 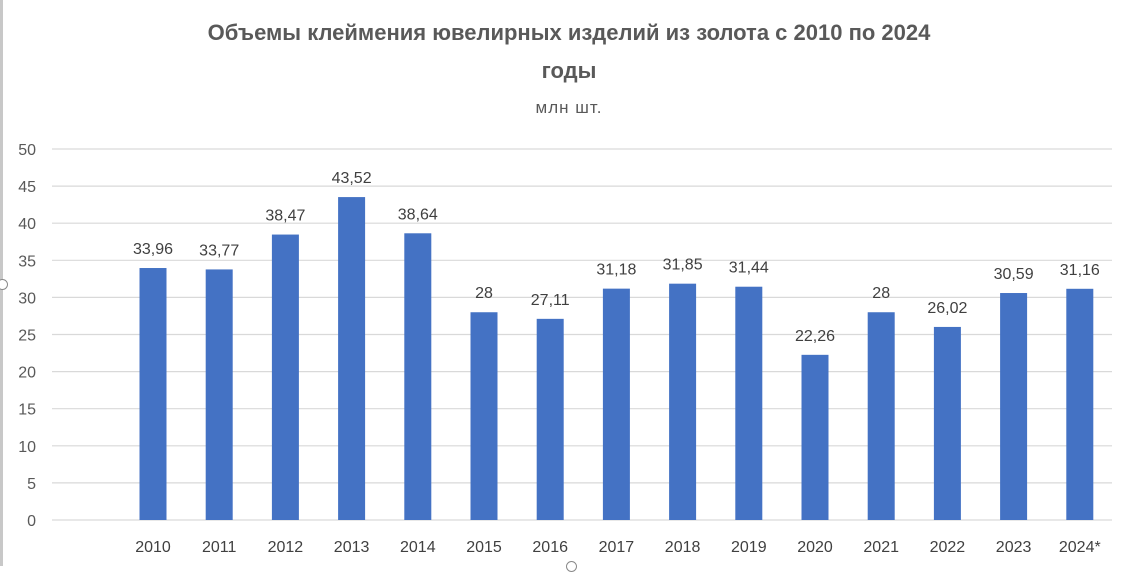 I want to click on x-tick-label: 2016, so click(x=550, y=547).